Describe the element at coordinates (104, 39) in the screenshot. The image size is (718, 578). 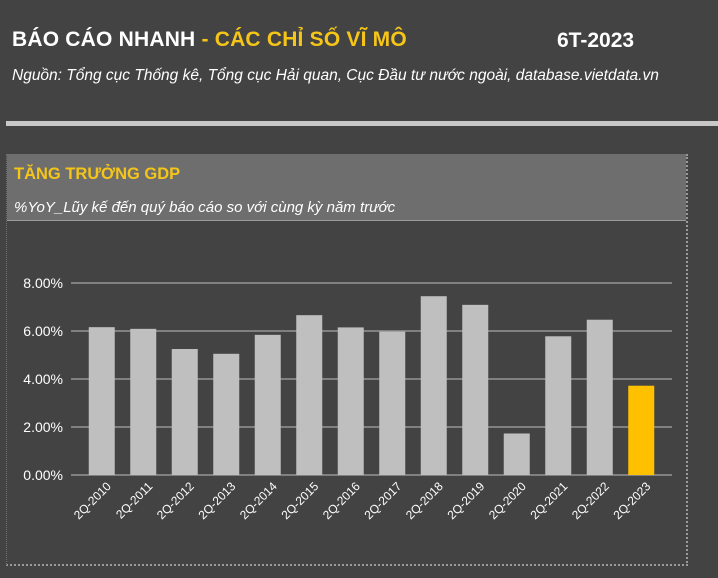
I see `report-title-main: BÁO CÁO NHANH` at that location.